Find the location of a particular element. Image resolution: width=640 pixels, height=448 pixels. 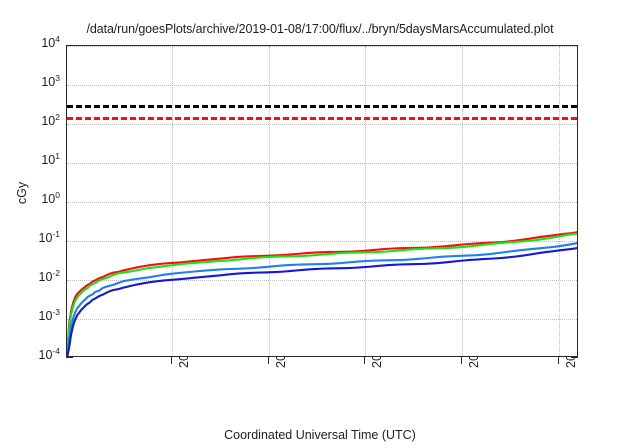

red-threshold is located at coordinates (322, 119).